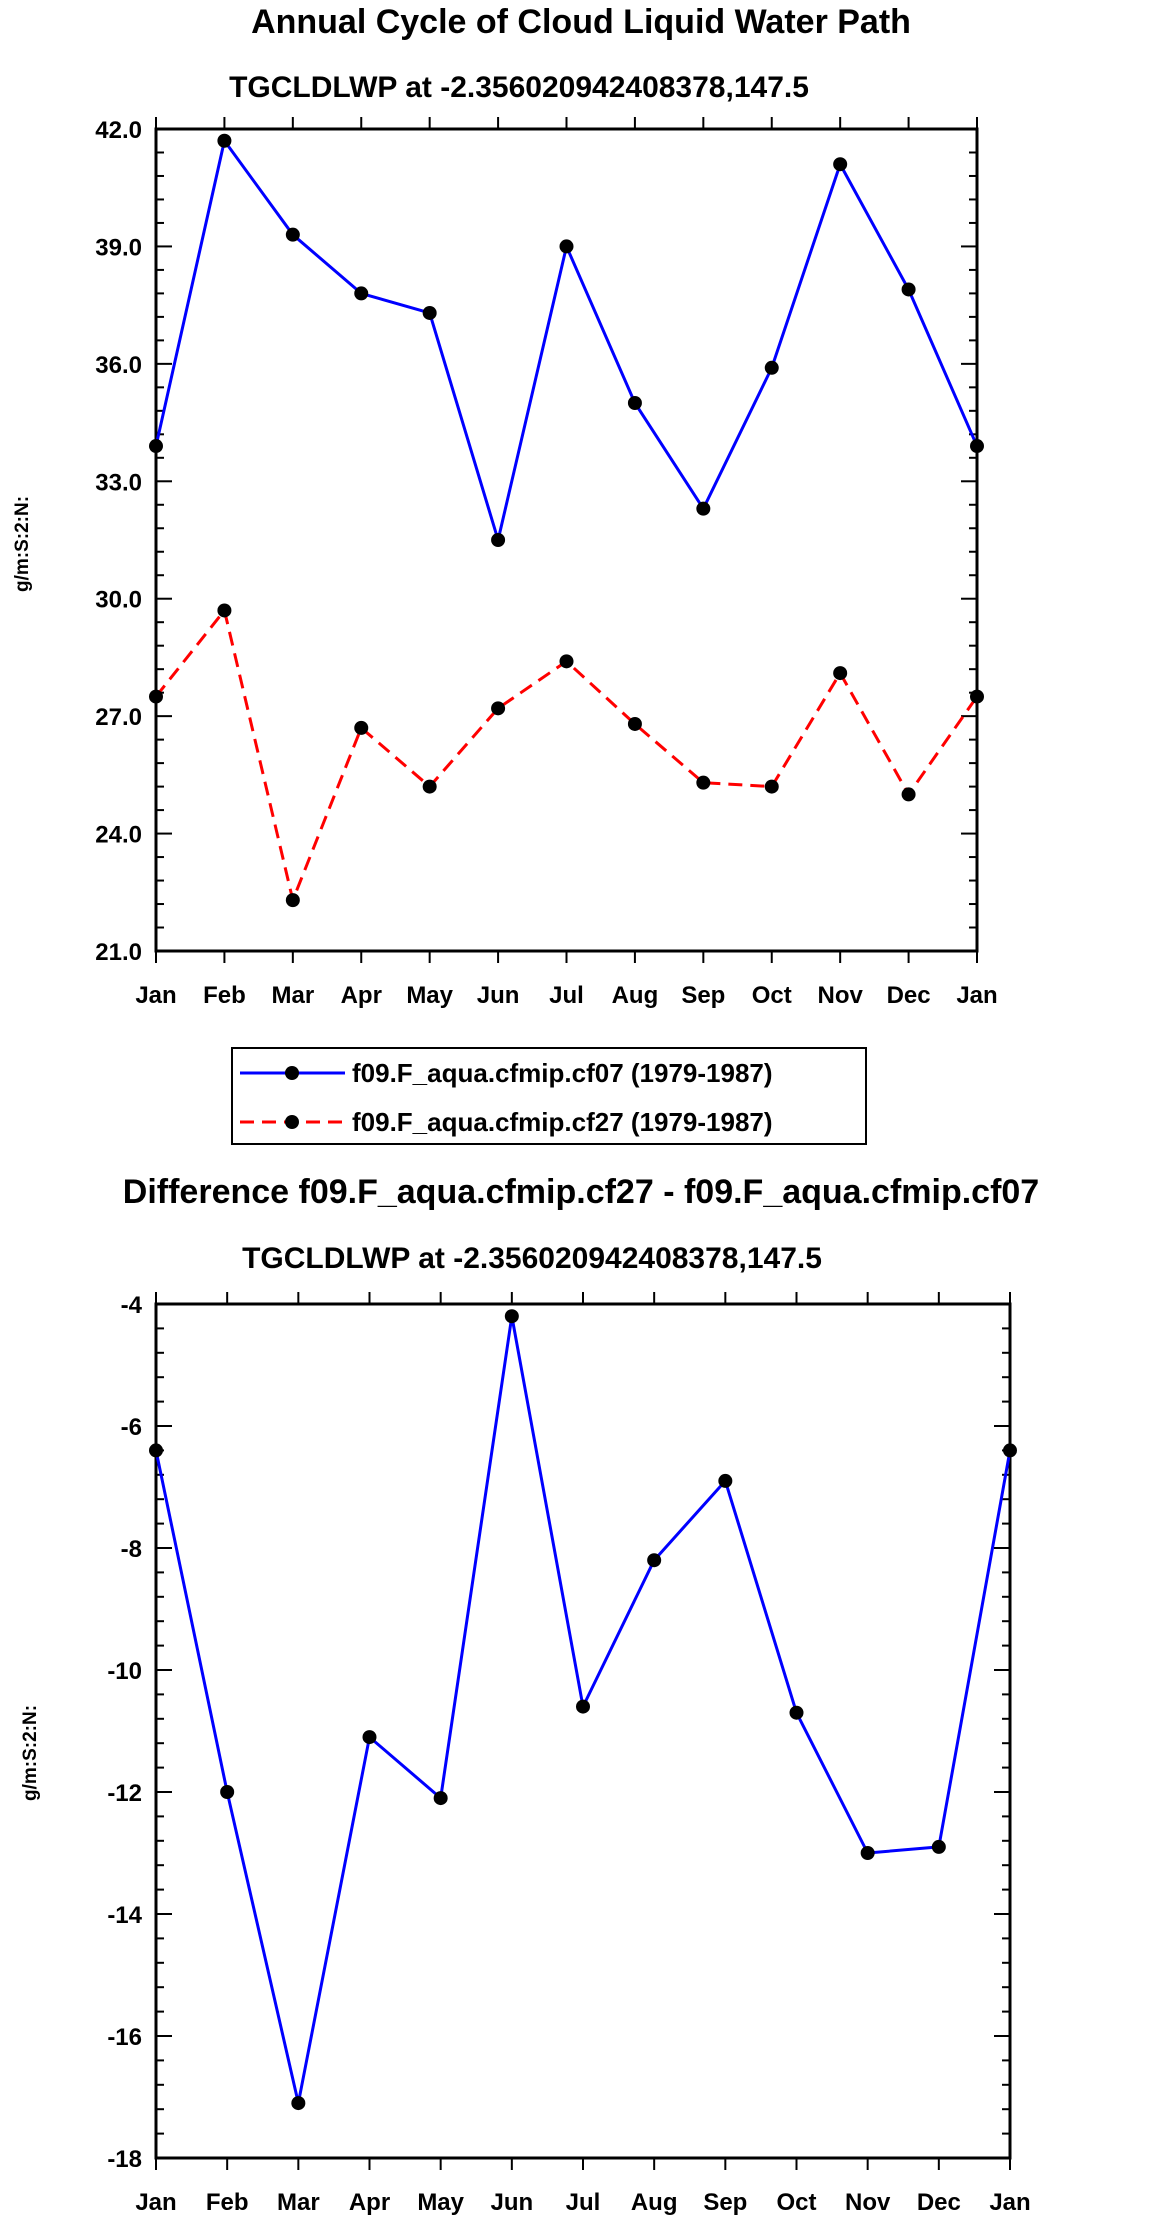  What do you see at coordinates (124, 2159) in the screenshot?
I see `y-tick-label: -18` at bounding box center [124, 2159].